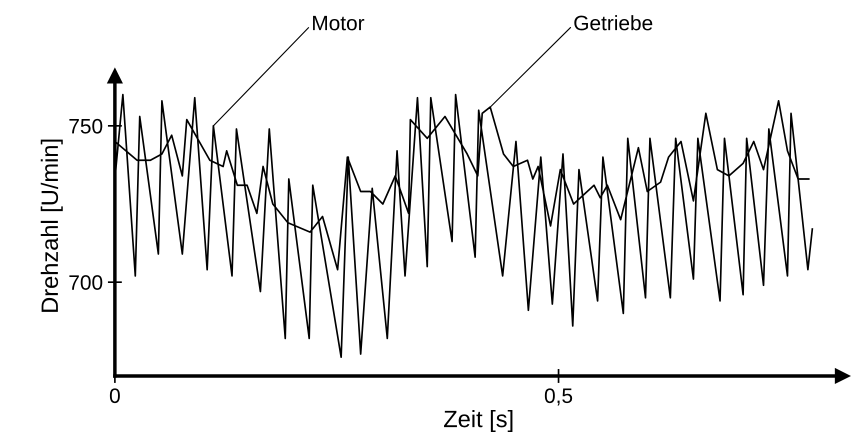 The width and height of the screenshot is (851, 446). I want to click on x-tick-label: 0, so click(115, 396).